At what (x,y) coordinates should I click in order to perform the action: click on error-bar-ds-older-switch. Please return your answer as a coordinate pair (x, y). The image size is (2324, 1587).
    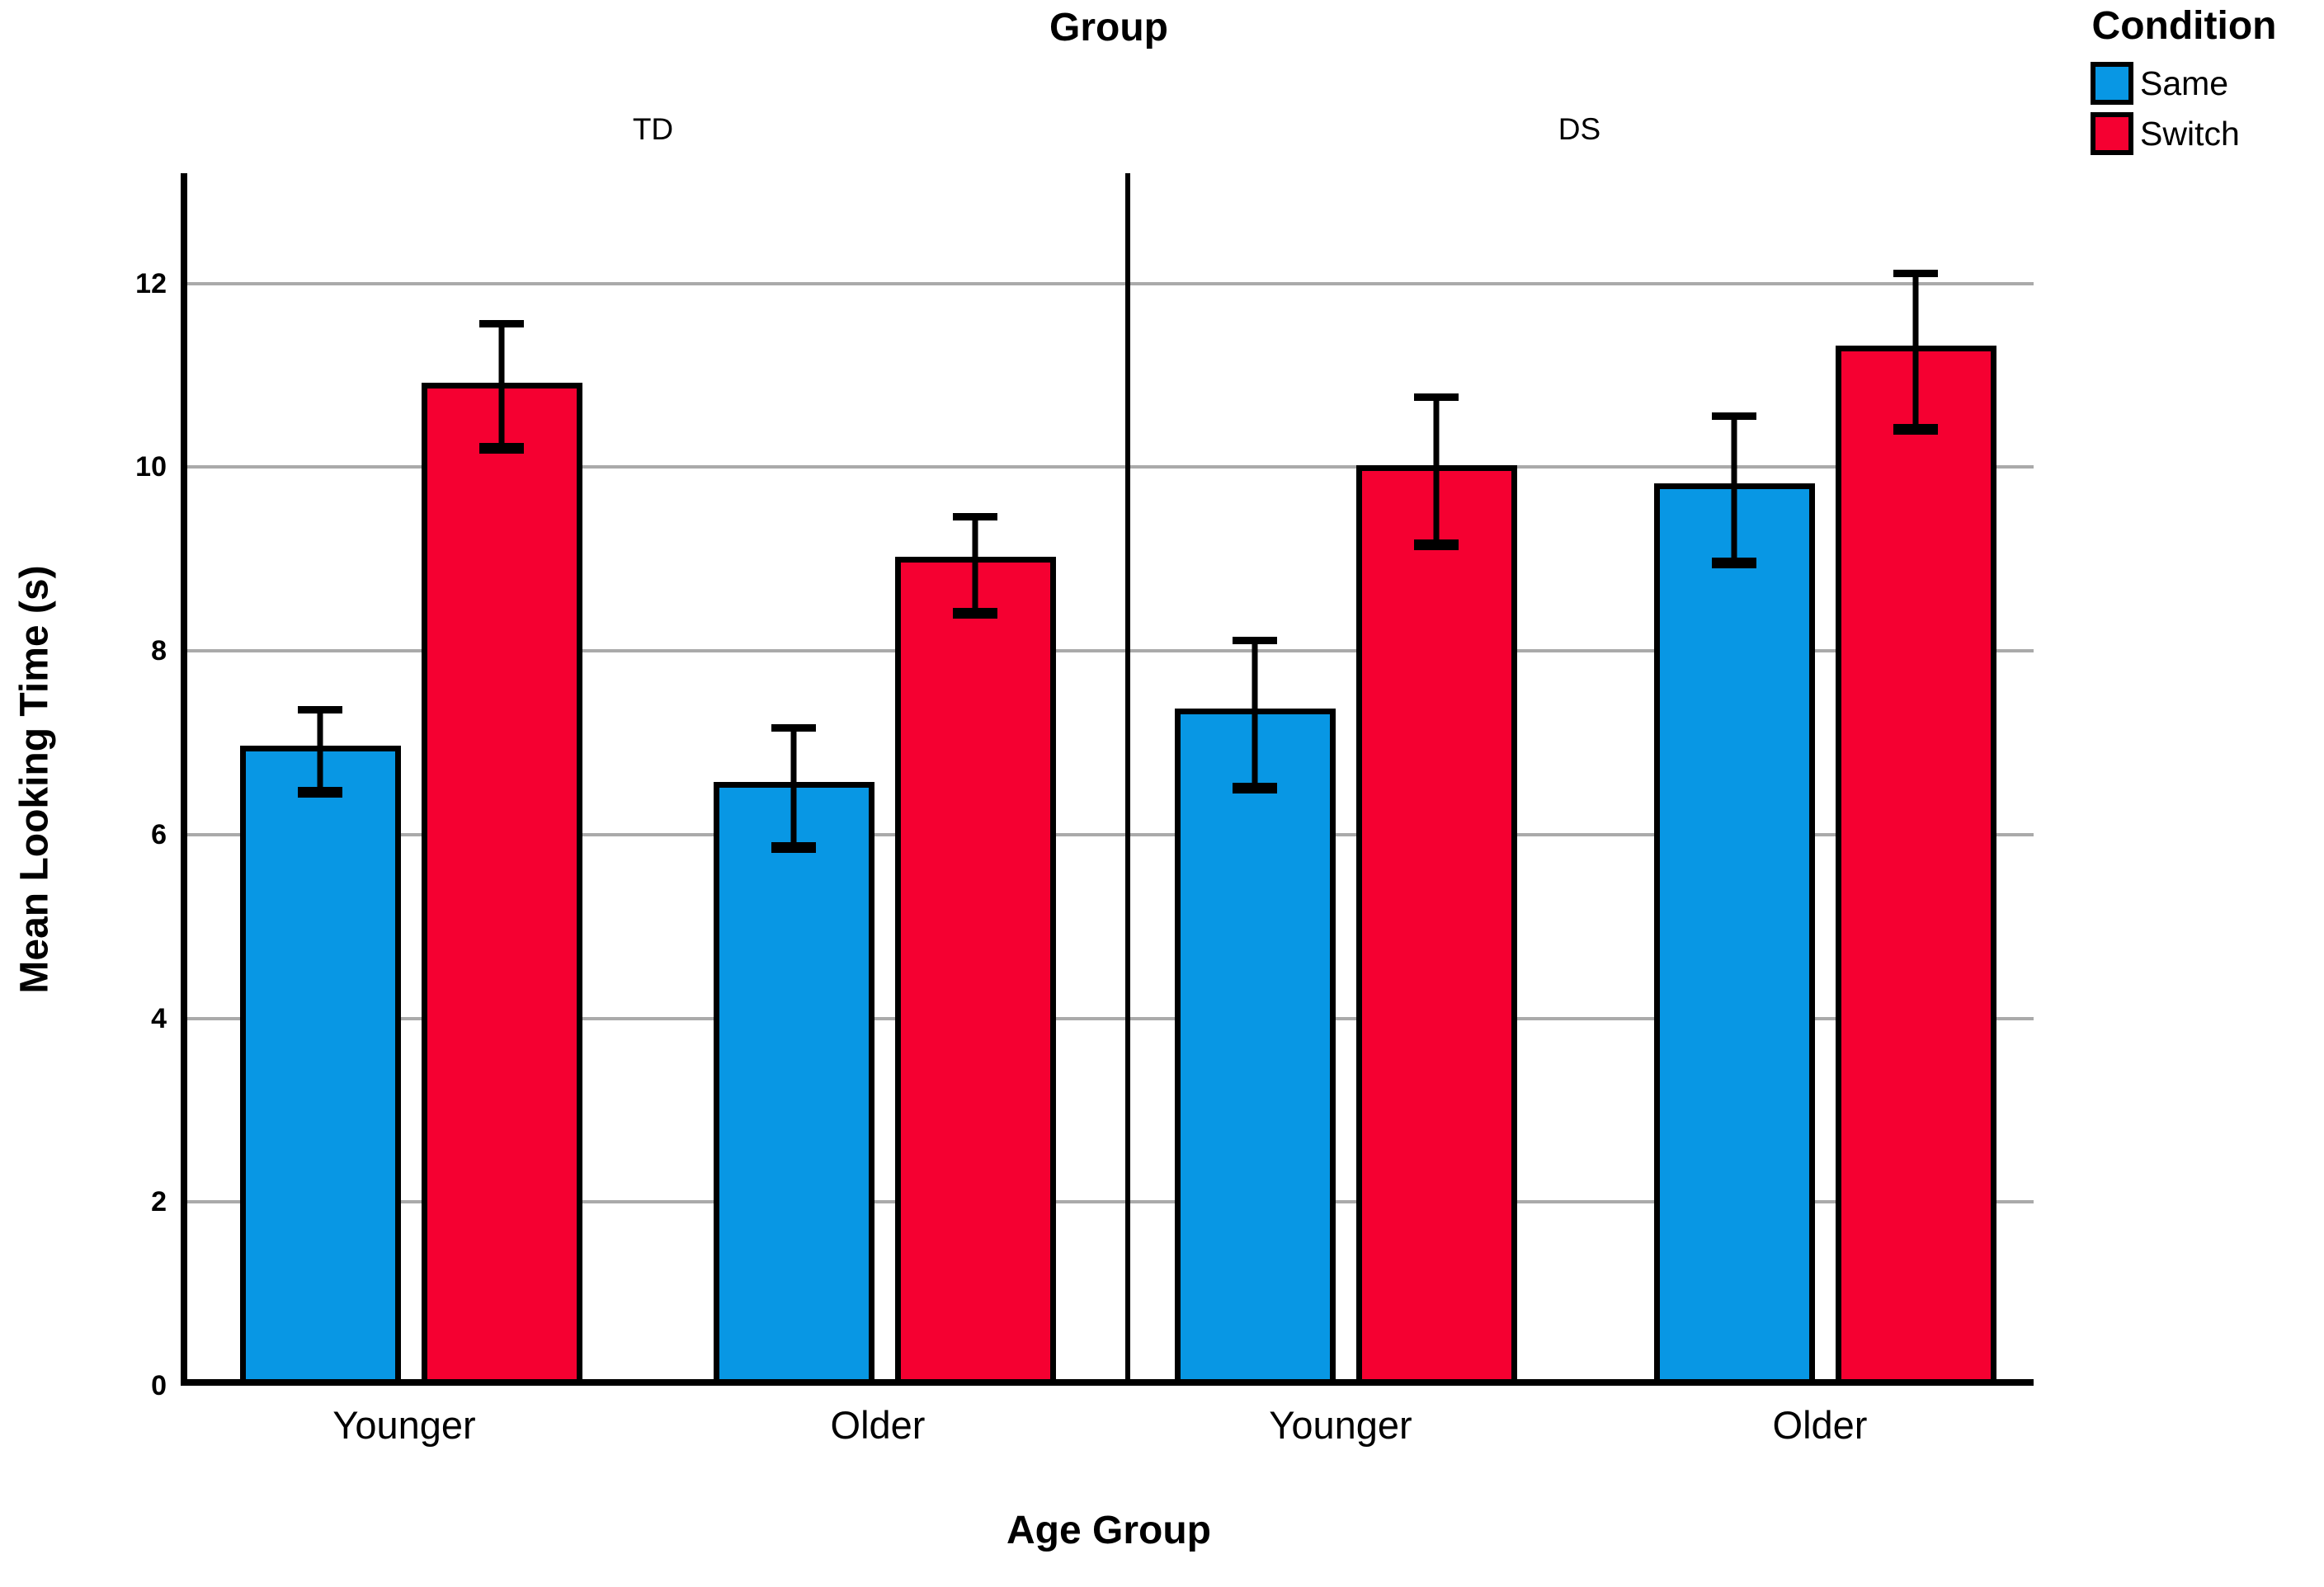
    Looking at the image, I should click on (1915, 352).